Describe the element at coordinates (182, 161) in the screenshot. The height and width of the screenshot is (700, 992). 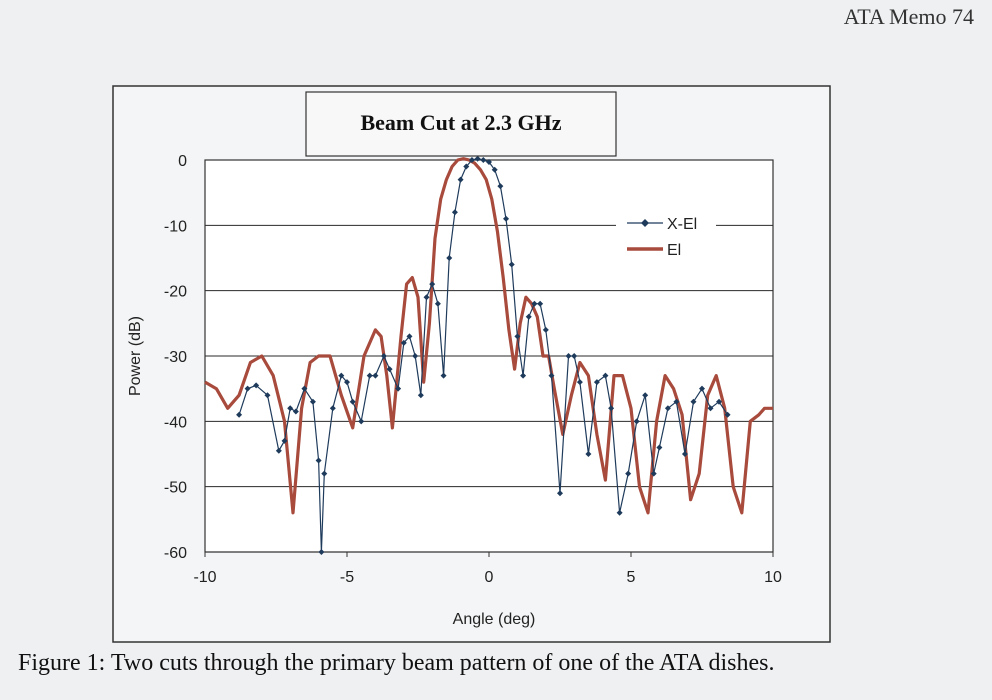
I see `y-tick-label: 0` at that location.